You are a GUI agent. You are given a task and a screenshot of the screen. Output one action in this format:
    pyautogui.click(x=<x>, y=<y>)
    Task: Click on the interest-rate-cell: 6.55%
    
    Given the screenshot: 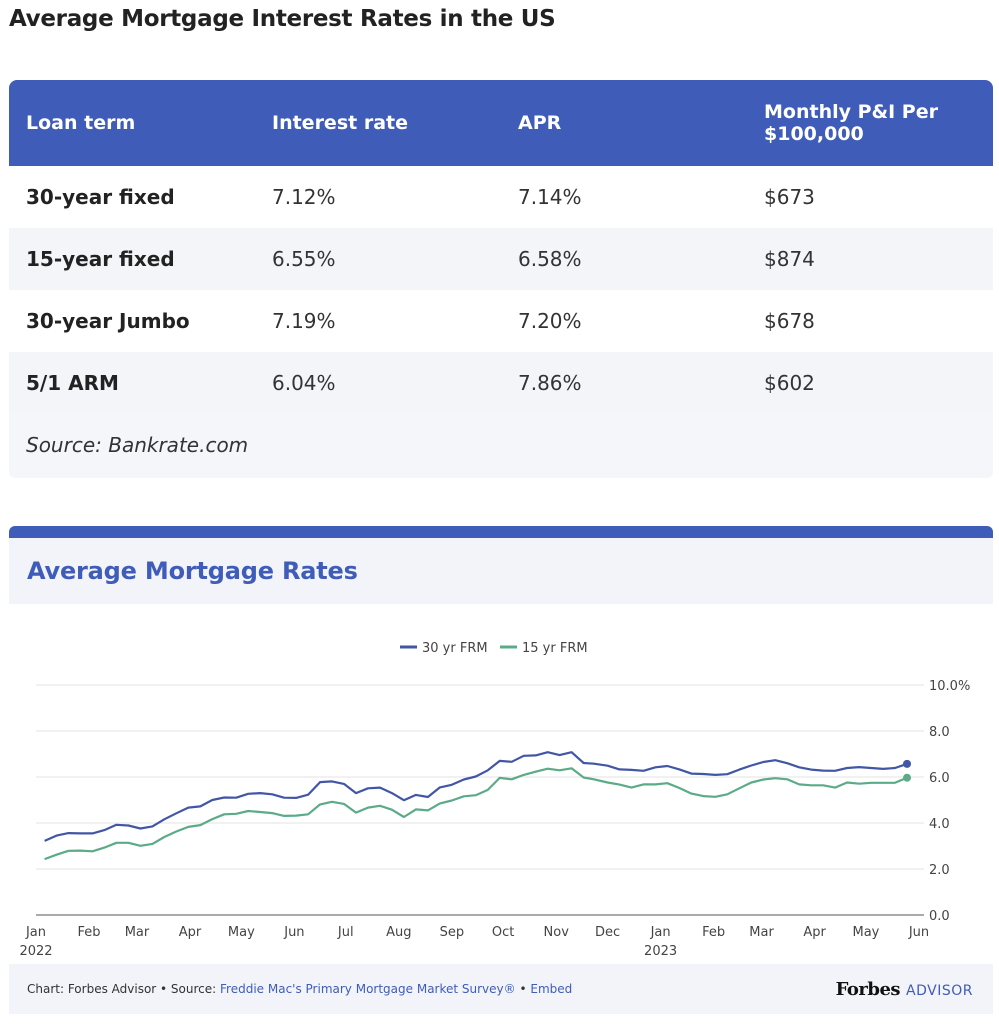 What is the action you would take?
    pyautogui.click(x=304, y=259)
    